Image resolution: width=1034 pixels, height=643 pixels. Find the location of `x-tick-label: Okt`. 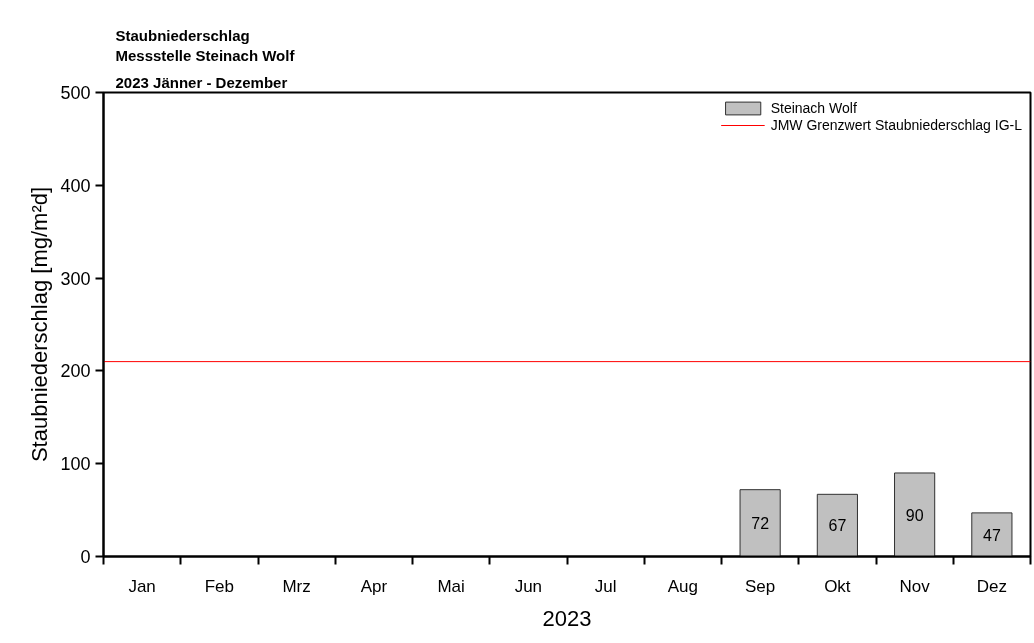

x-tick-label: Okt is located at coordinates (837, 586).